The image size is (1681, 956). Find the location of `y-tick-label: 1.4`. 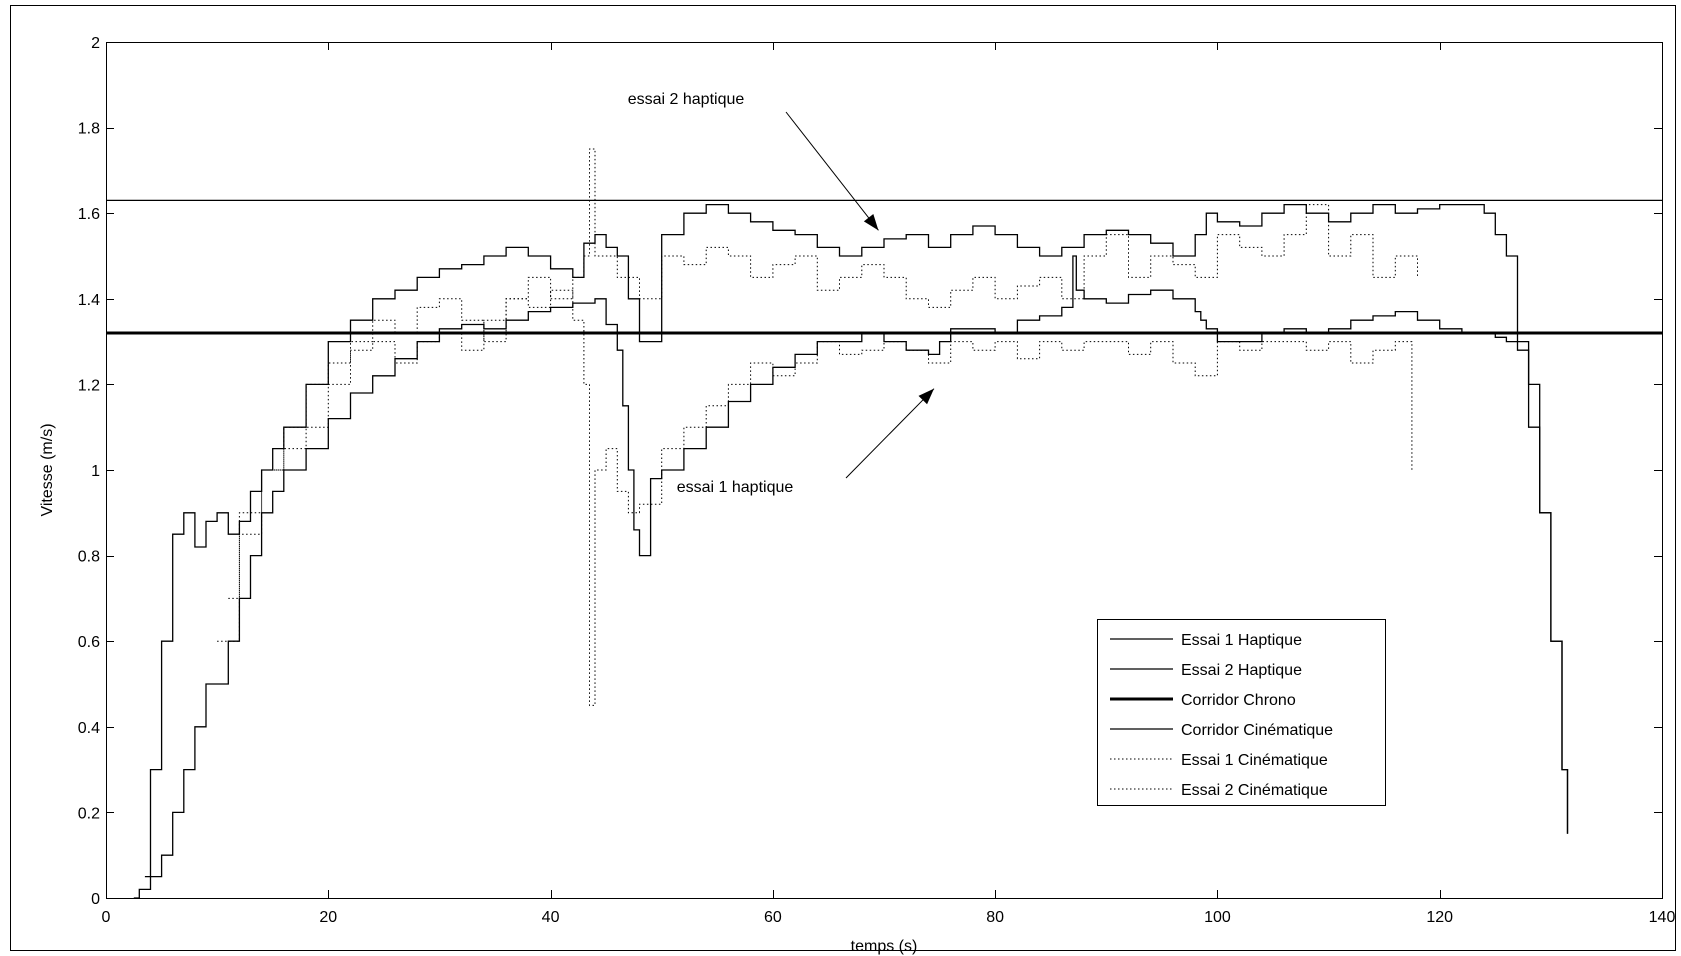

y-tick-label: 1.4 is located at coordinates (89, 300).